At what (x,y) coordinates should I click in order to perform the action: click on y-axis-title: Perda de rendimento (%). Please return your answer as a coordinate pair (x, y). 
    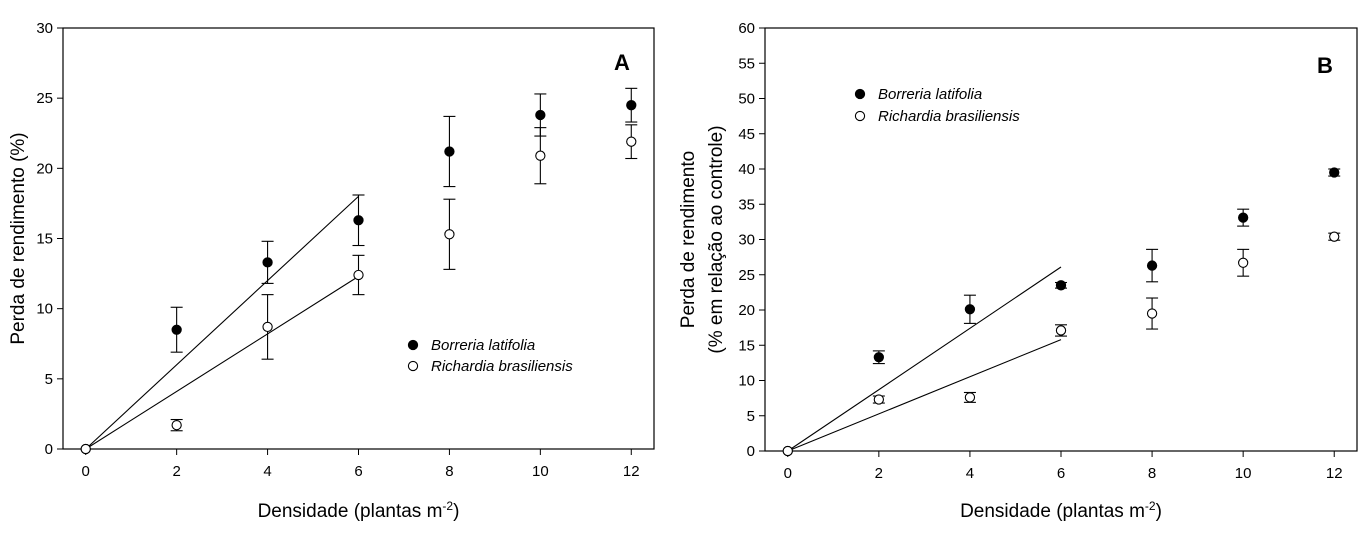
    Looking at the image, I should click on (18, 238).